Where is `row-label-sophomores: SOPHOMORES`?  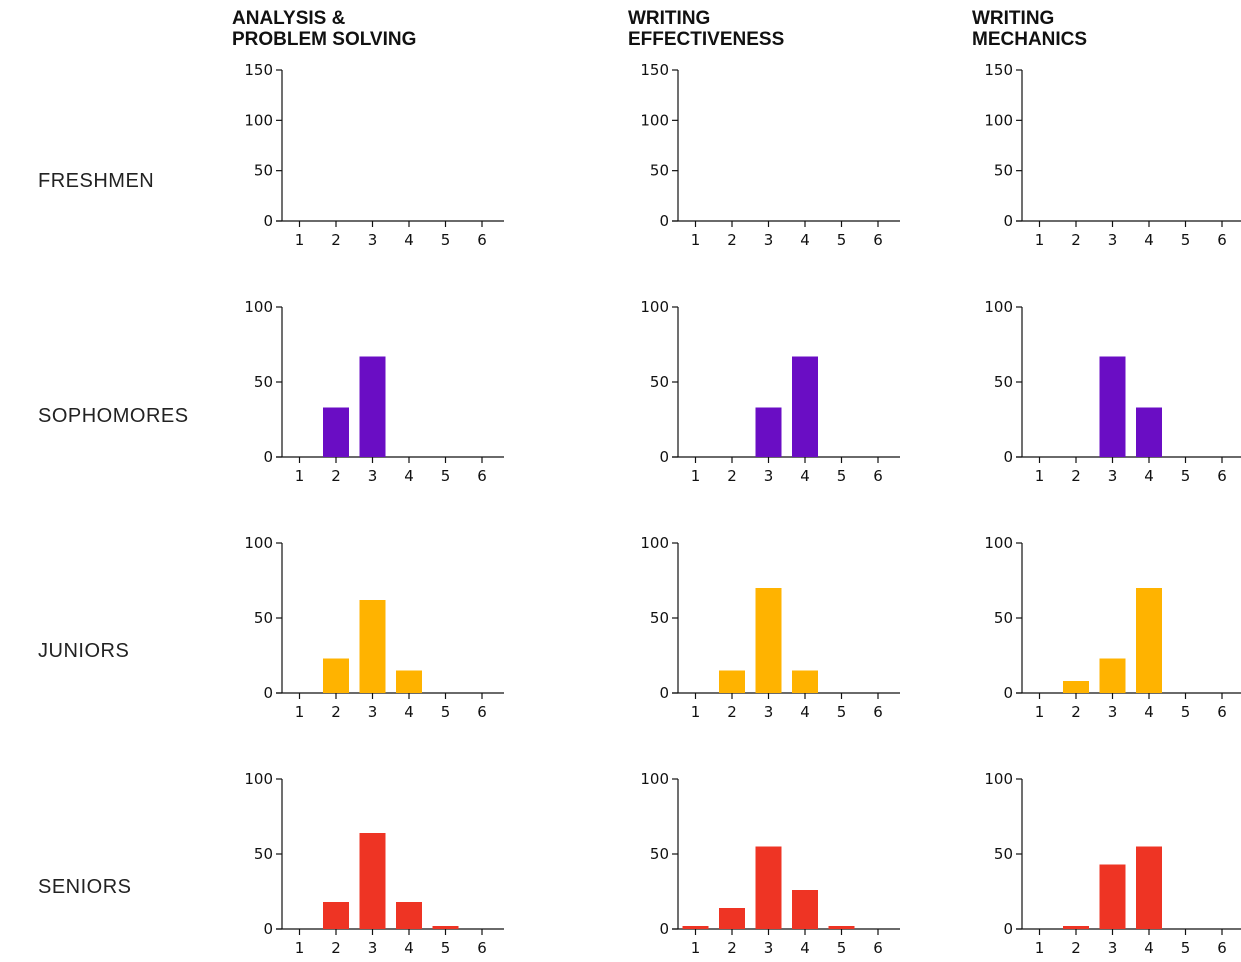
row-label-sophomores: SOPHOMORES is located at coordinates (113, 416).